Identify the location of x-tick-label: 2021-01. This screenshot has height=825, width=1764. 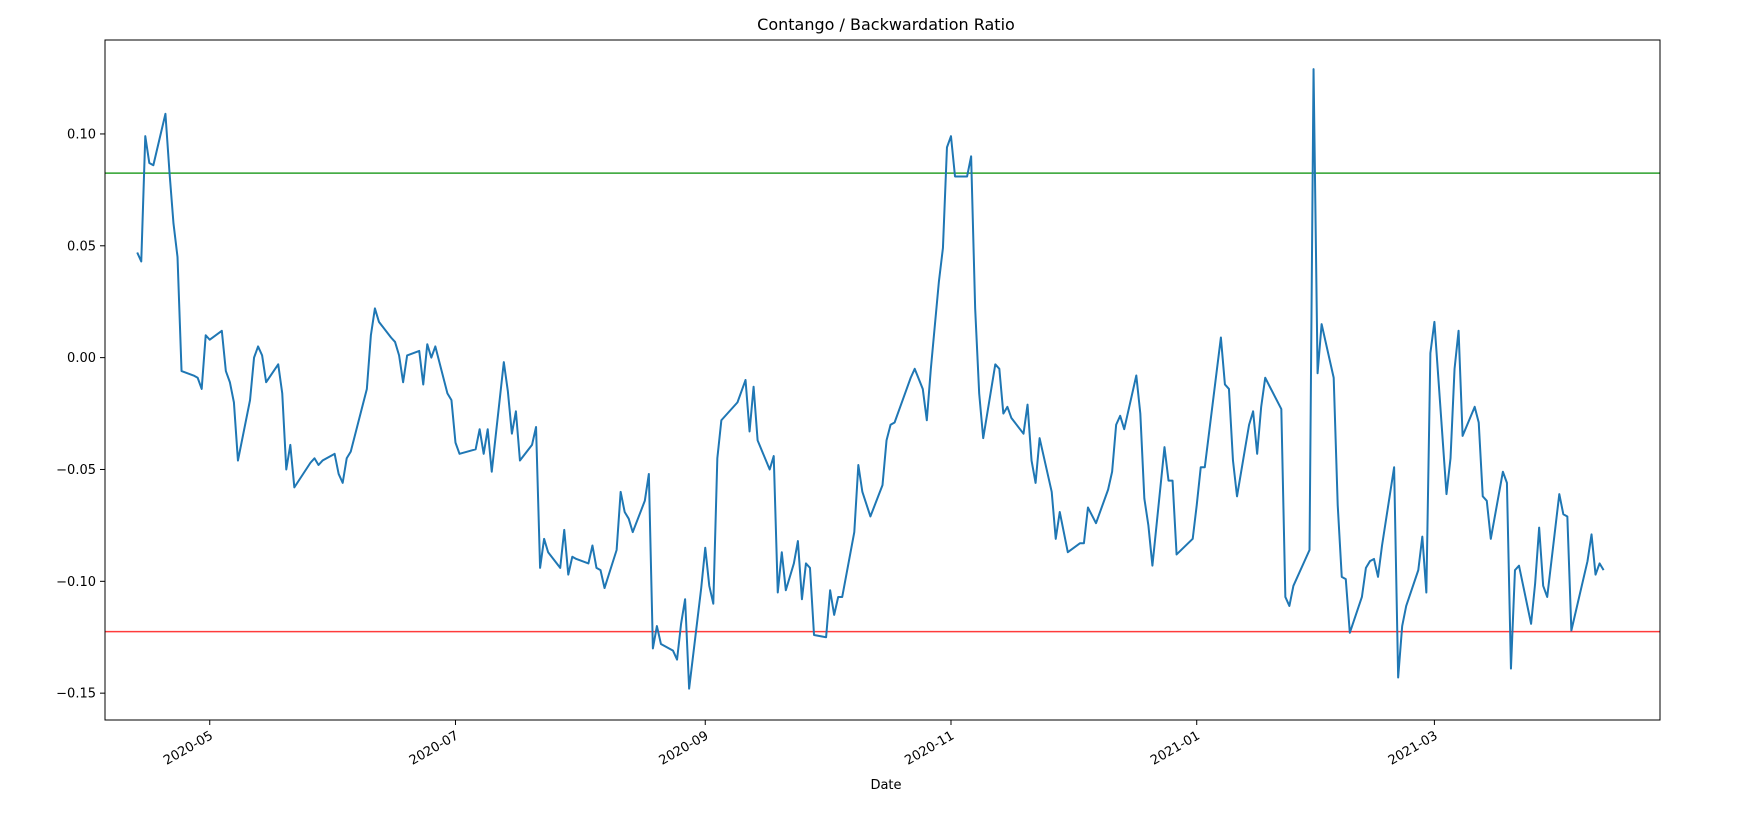
(1175, 748).